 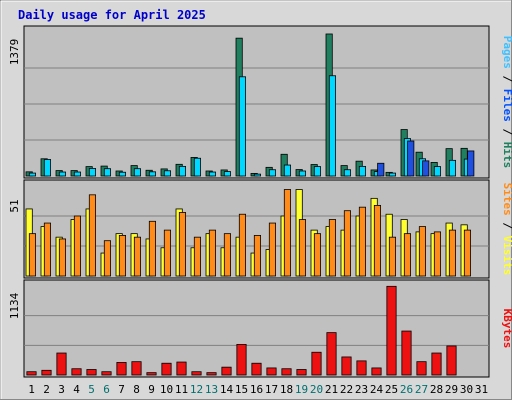 I want to click on day-label-30: 30, so click(x=466, y=389).